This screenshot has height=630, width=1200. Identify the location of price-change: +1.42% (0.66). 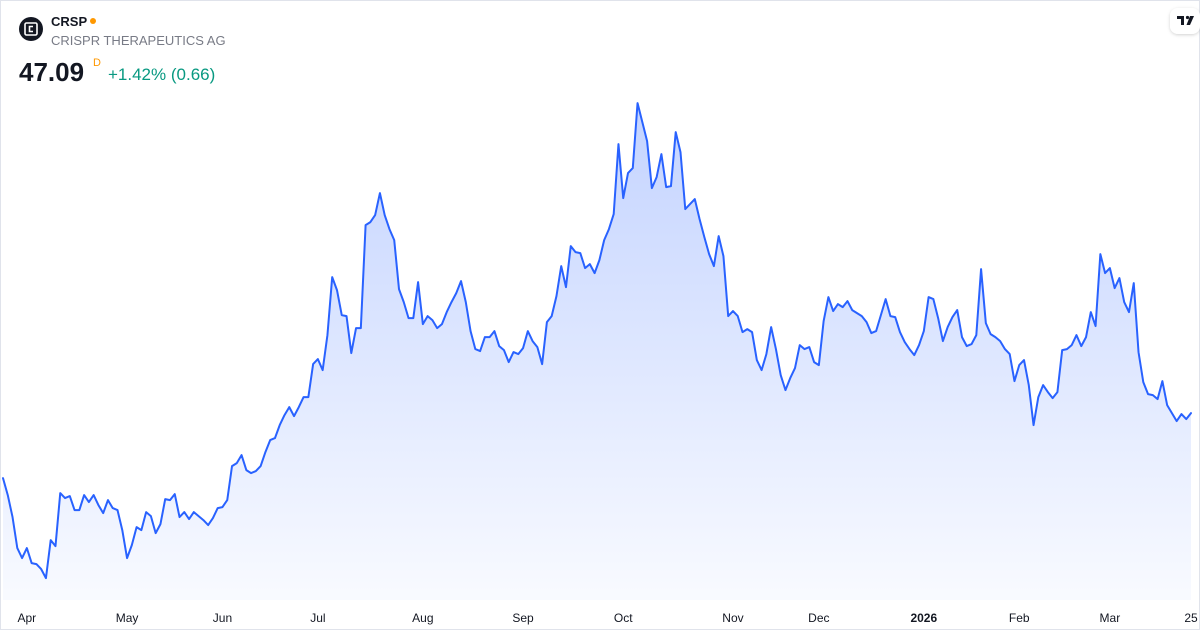
(161, 74).